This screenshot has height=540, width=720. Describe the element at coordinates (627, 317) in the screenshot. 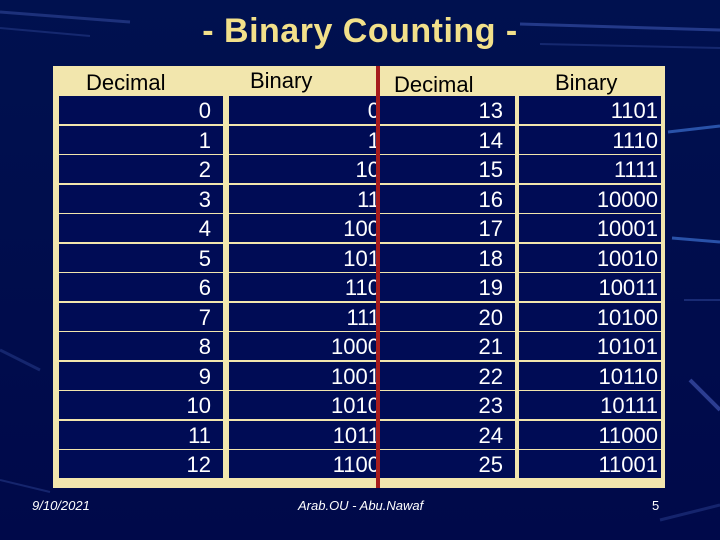

I see `binary-value-right: 10100` at that location.